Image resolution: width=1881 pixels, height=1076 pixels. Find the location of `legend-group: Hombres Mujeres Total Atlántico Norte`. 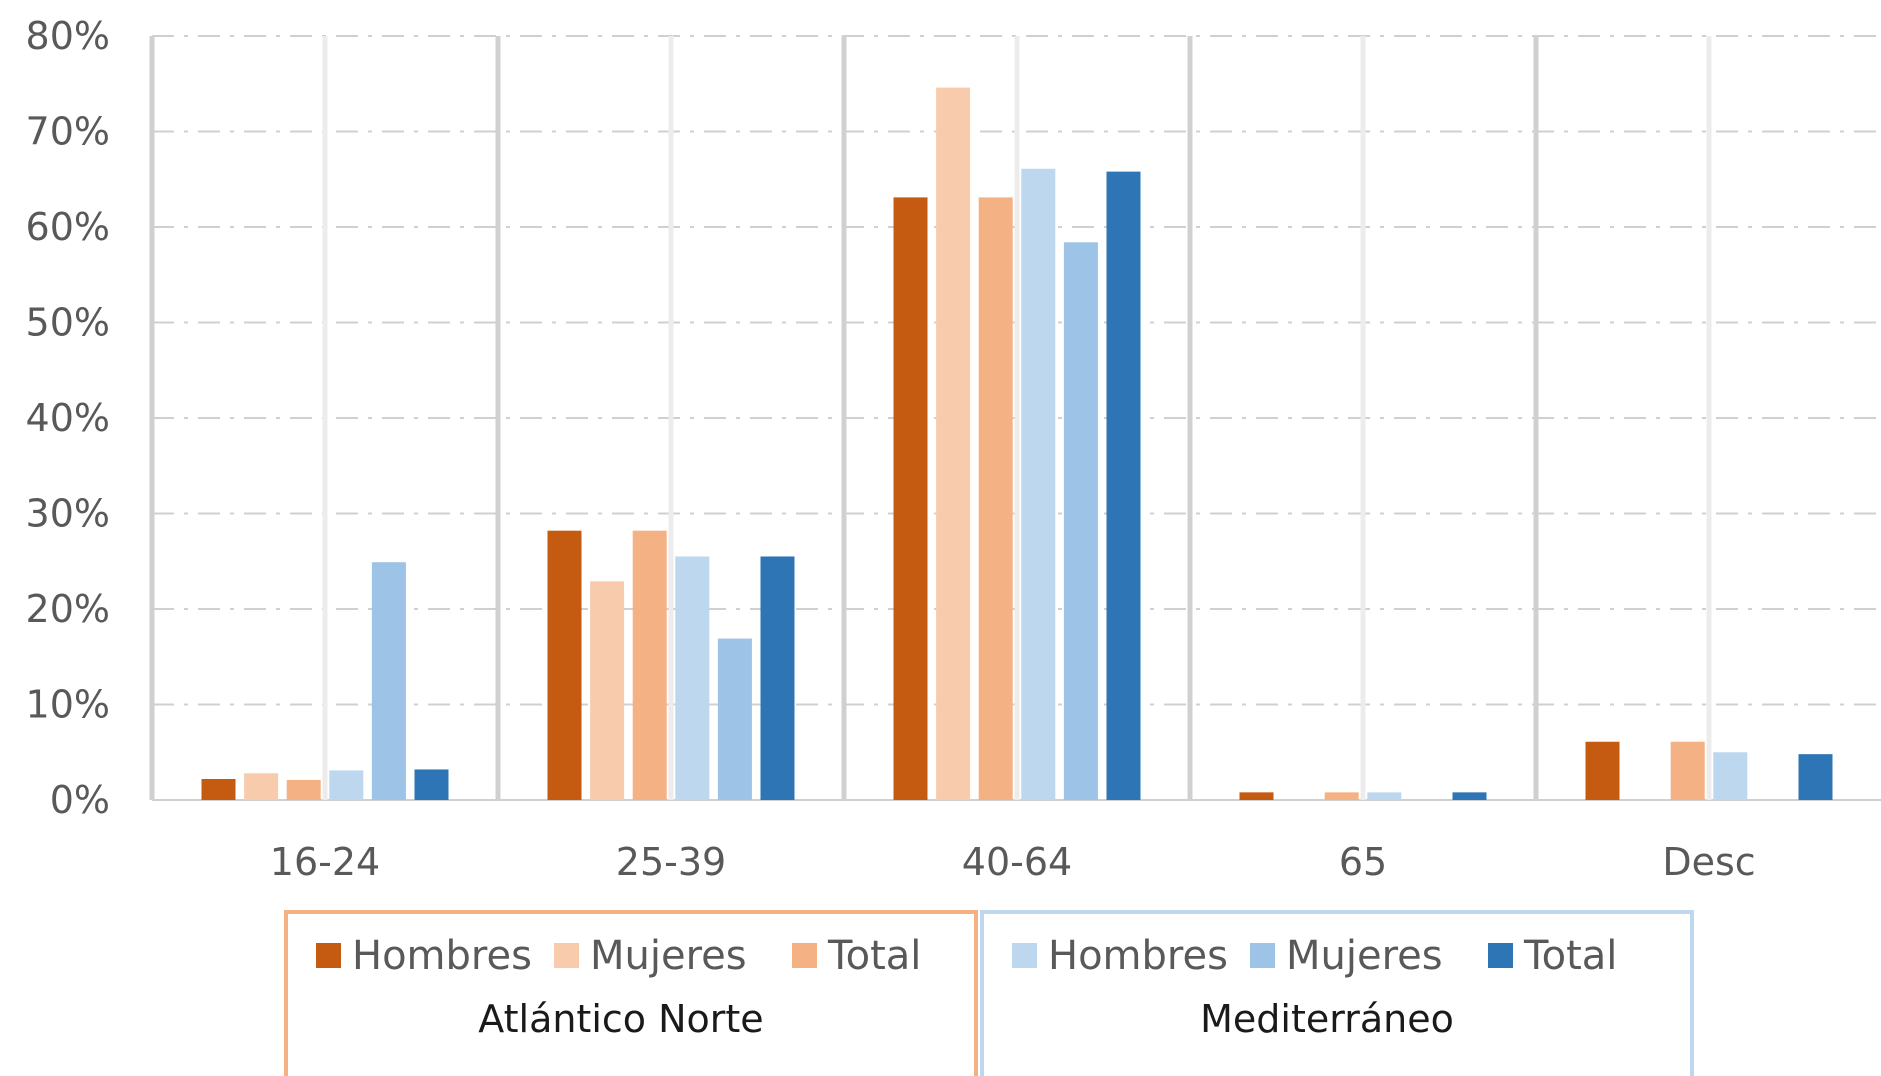

legend-group: Hombres Mujeres Total Atlántico Norte is located at coordinates (631, 993).